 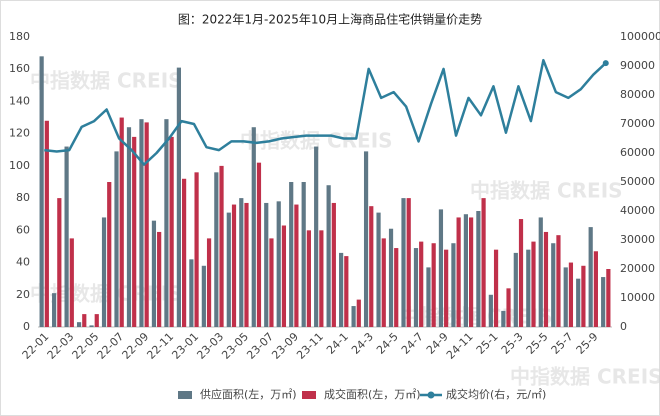 What do you see at coordinates (330, 19) in the screenshot?
I see `chart-title: 图：2022年1月-2025年10月上海商品住宅供销量价走势` at bounding box center [330, 19].